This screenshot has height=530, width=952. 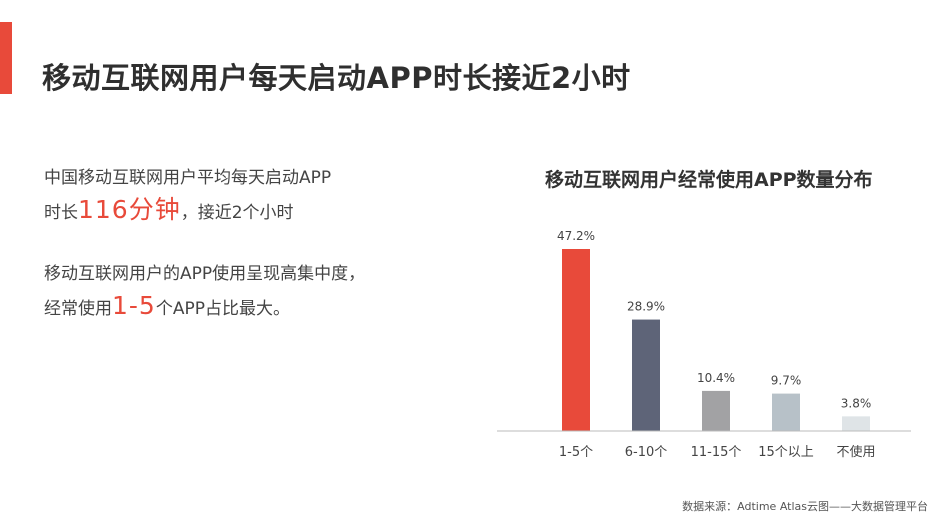 What do you see at coordinates (805, 506) in the screenshot?
I see `data-source: 数据来源：Adtime Atlas云图——大数据管理平台` at bounding box center [805, 506].